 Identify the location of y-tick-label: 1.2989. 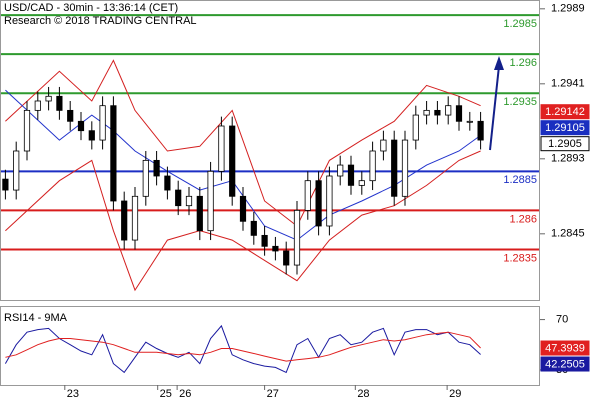
(568, 9).